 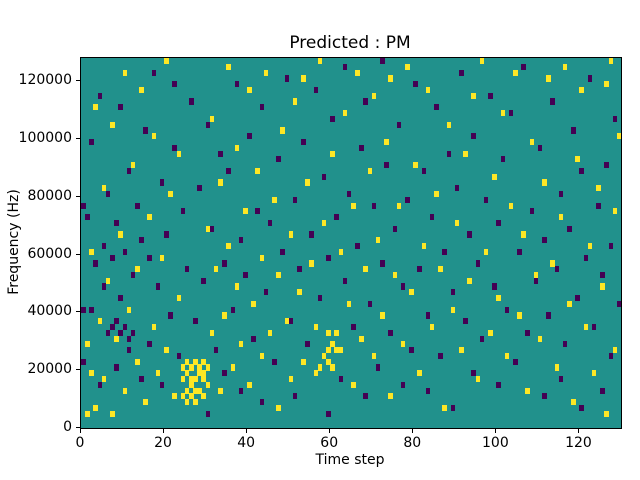 What do you see at coordinates (67, 427) in the screenshot?
I see `y-tick-label: 0` at bounding box center [67, 427].